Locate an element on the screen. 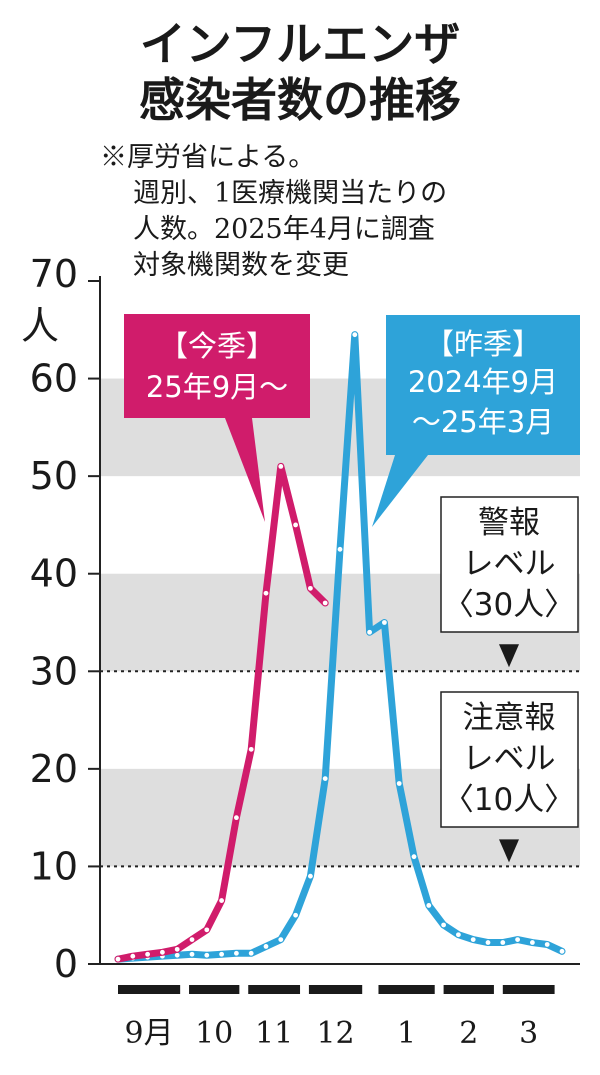 This screenshot has width=600, height=1075. x-tick-label: 9月 is located at coordinates (149, 1033).